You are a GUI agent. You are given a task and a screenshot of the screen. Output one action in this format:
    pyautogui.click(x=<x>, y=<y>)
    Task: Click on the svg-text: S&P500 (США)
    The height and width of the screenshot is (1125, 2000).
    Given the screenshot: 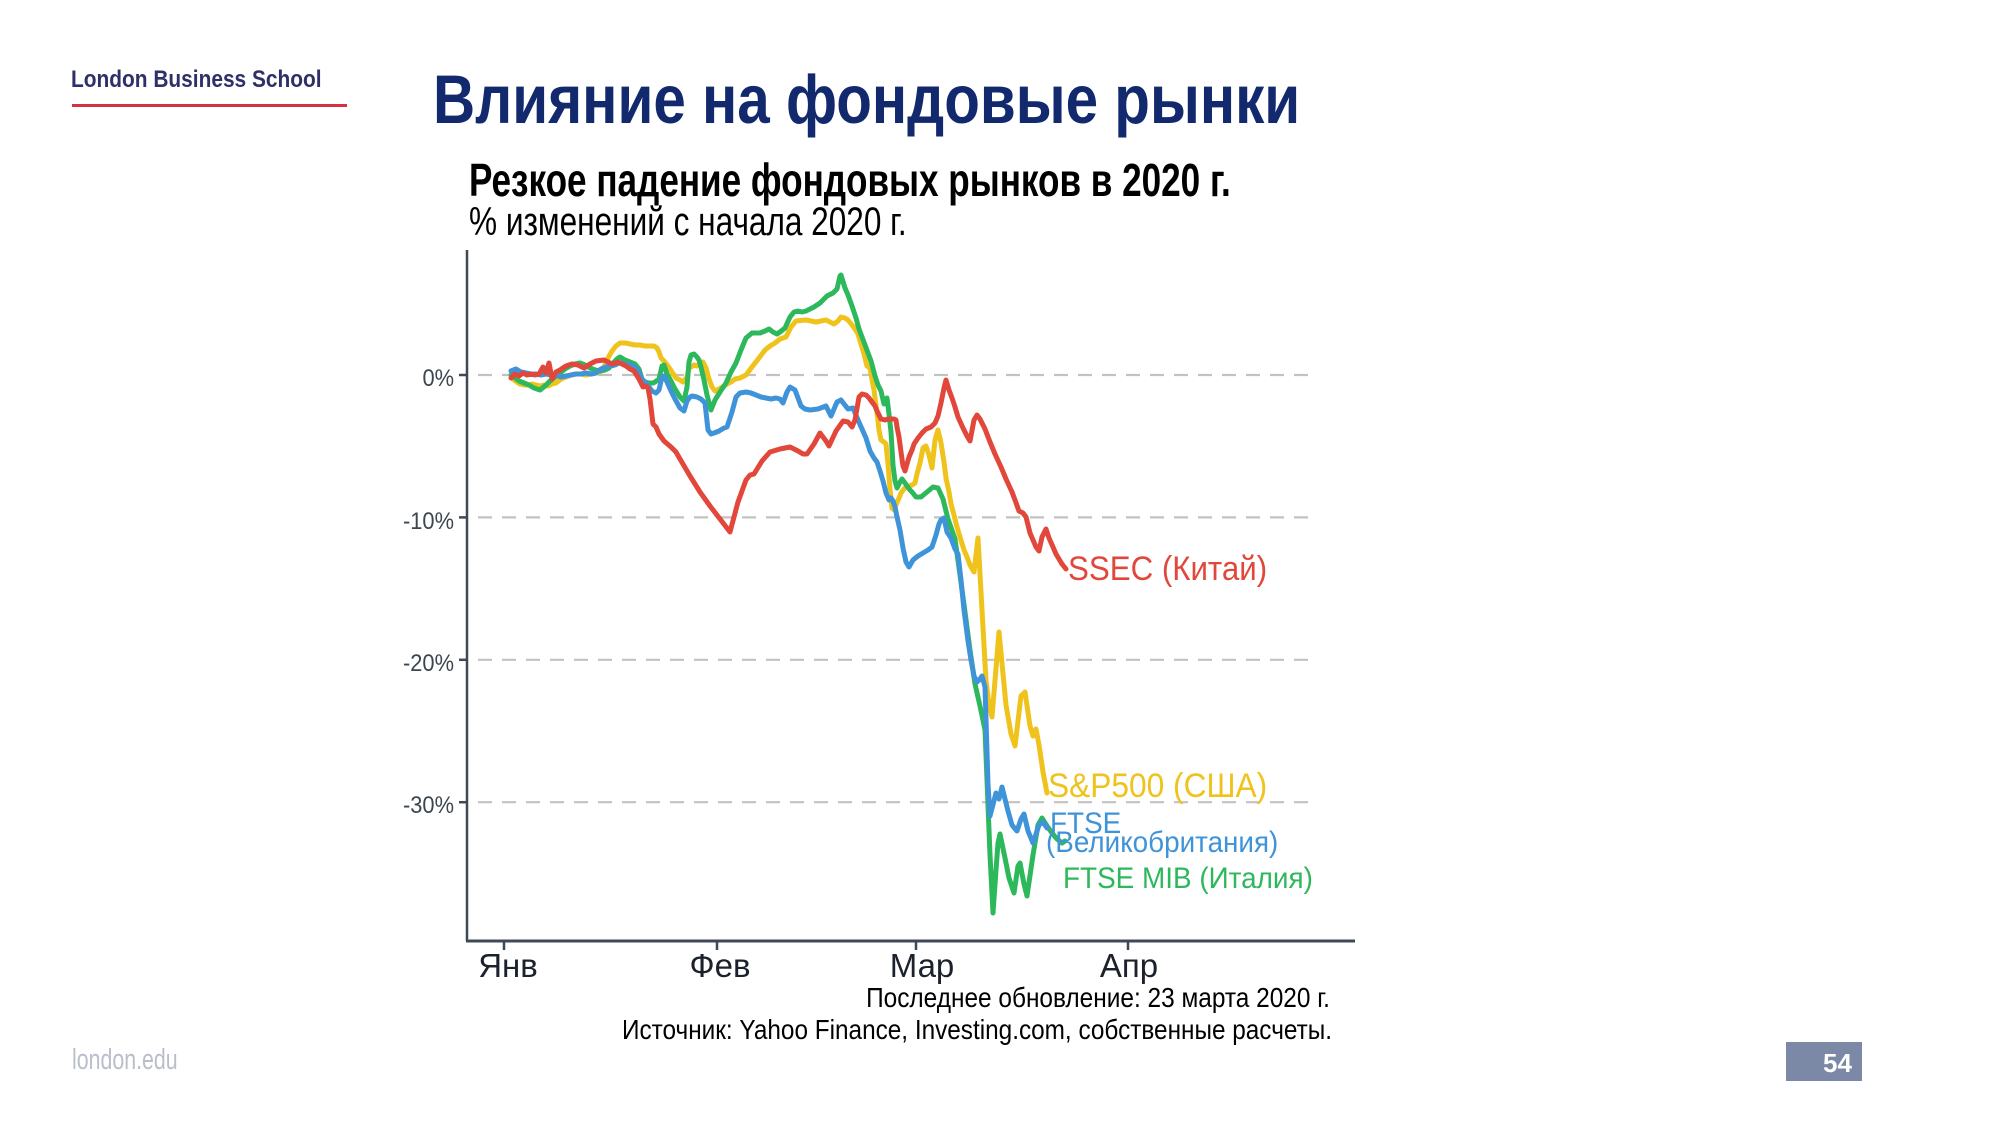 What is the action you would take?
    pyautogui.click(x=1157, y=785)
    